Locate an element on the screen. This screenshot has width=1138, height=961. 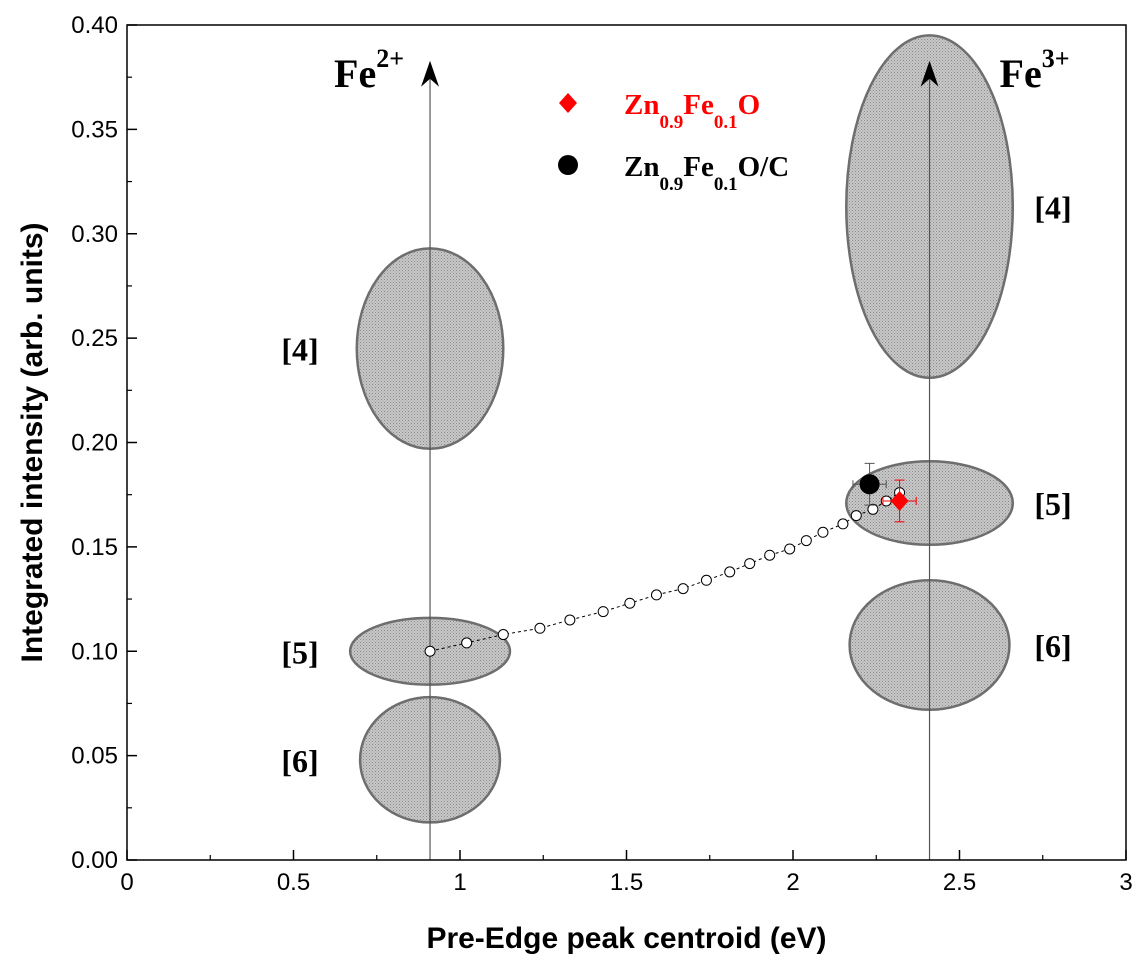
y-axis-title: Integrated intensity (arb. units) is located at coordinates (32, 442).